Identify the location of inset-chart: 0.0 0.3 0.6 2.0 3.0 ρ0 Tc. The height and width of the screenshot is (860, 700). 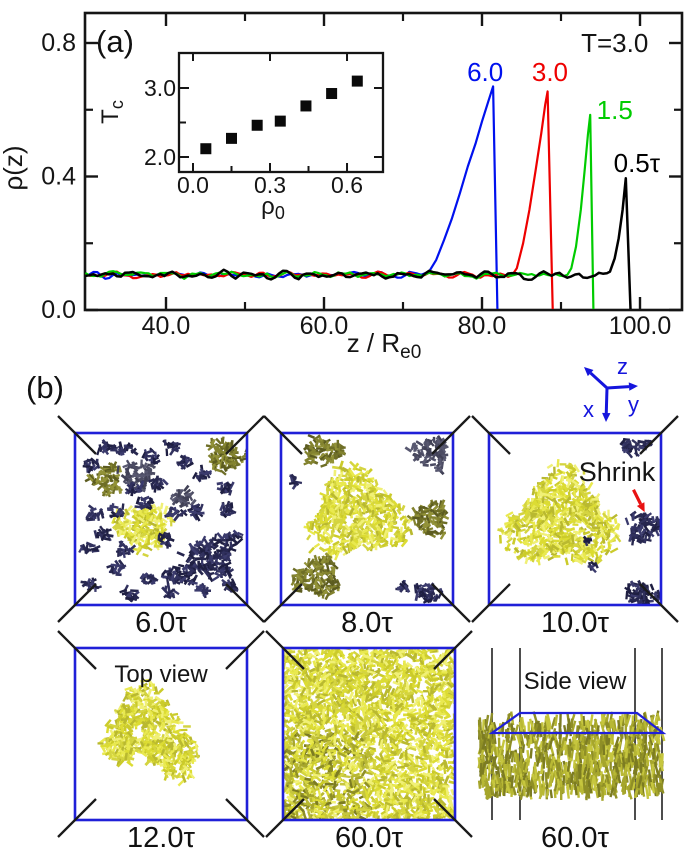
(241, 137).